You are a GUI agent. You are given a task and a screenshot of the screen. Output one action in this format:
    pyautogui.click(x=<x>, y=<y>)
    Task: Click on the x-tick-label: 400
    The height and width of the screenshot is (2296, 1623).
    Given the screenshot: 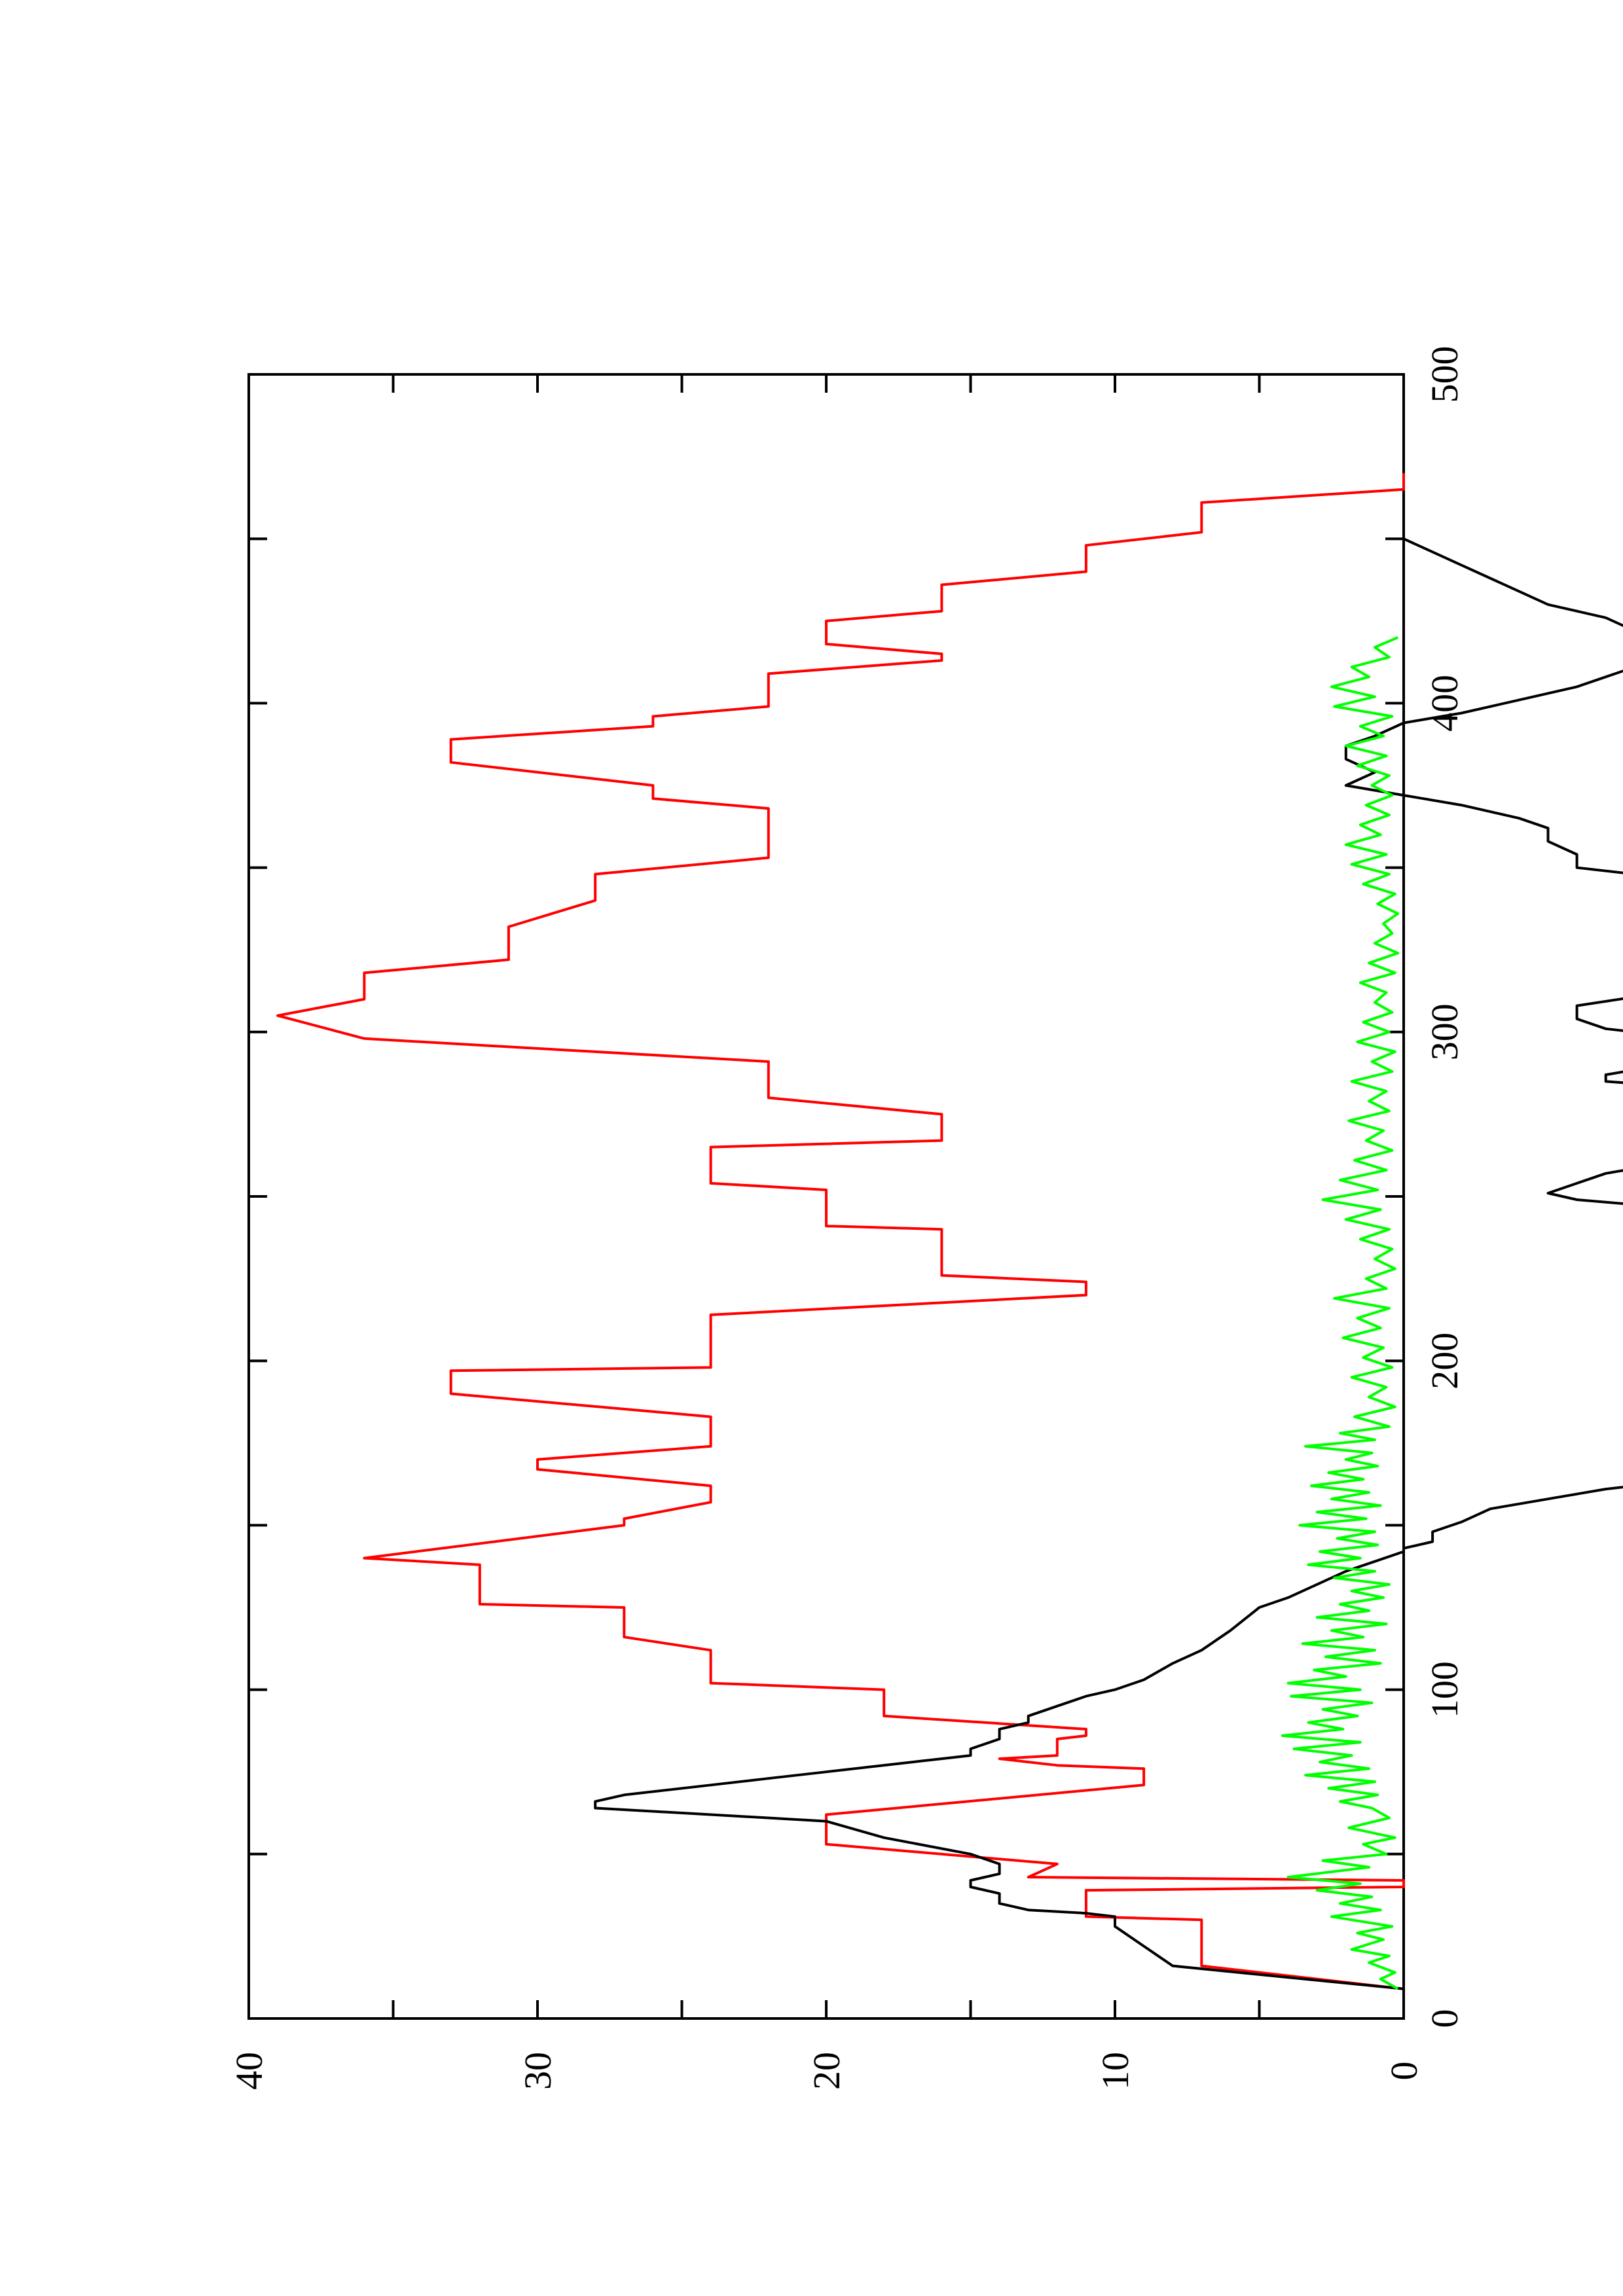 What is the action you would take?
    pyautogui.click(x=1444, y=703)
    